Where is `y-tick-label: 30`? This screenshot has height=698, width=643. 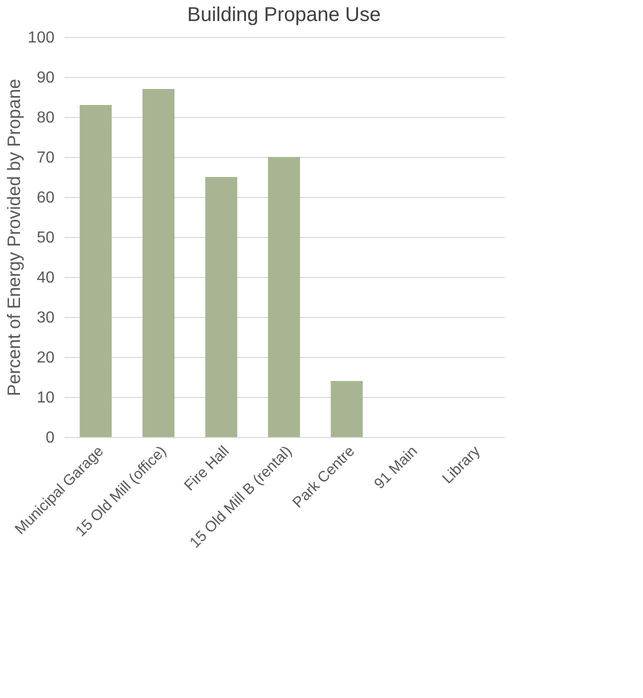
y-tick-label: 30 is located at coordinates (45, 318).